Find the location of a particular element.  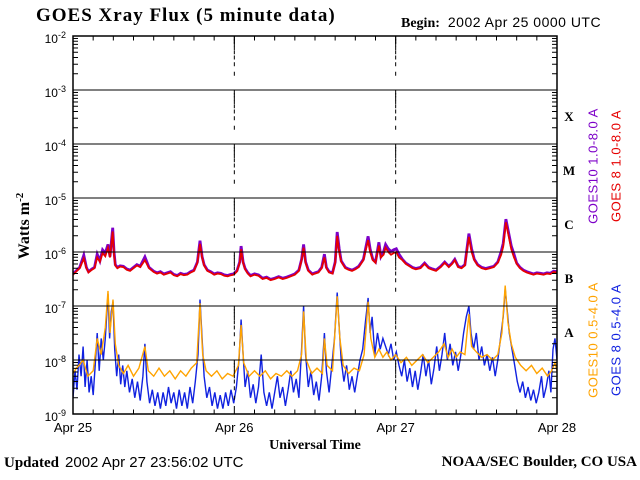

credit-text: NOAA/SEC Boulder, CO USA is located at coordinates (539, 462).